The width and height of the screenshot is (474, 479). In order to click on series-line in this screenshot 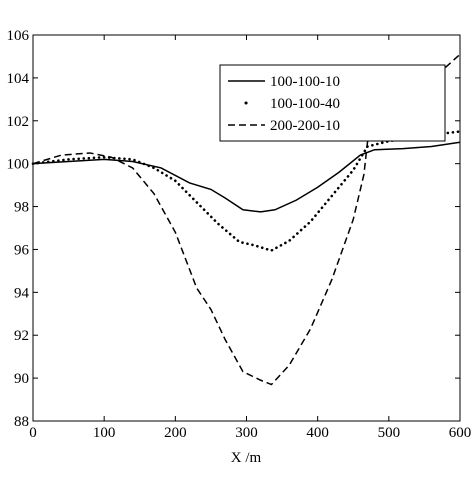, I will do `click(246, 177)`.